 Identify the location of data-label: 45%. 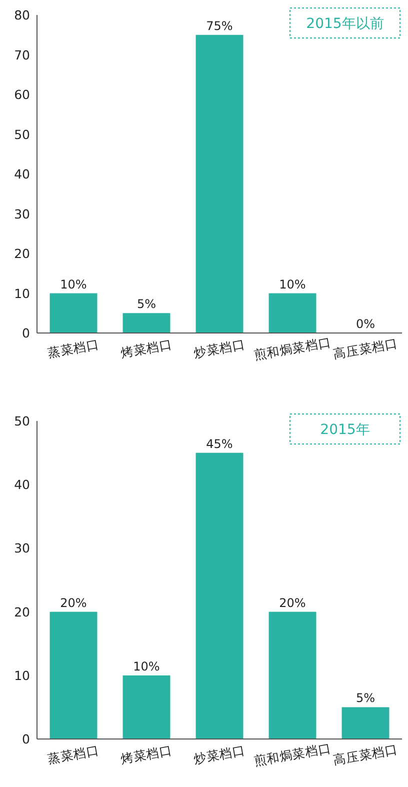
(219, 443).